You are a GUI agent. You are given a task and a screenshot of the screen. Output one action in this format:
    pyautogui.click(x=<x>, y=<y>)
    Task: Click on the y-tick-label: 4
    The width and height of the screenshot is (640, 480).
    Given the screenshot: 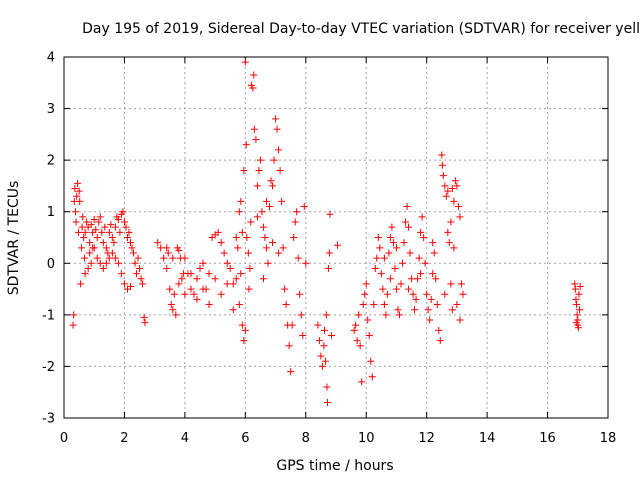 What is the action you would take?
    pyautogui.click(x=51, y=58)
    